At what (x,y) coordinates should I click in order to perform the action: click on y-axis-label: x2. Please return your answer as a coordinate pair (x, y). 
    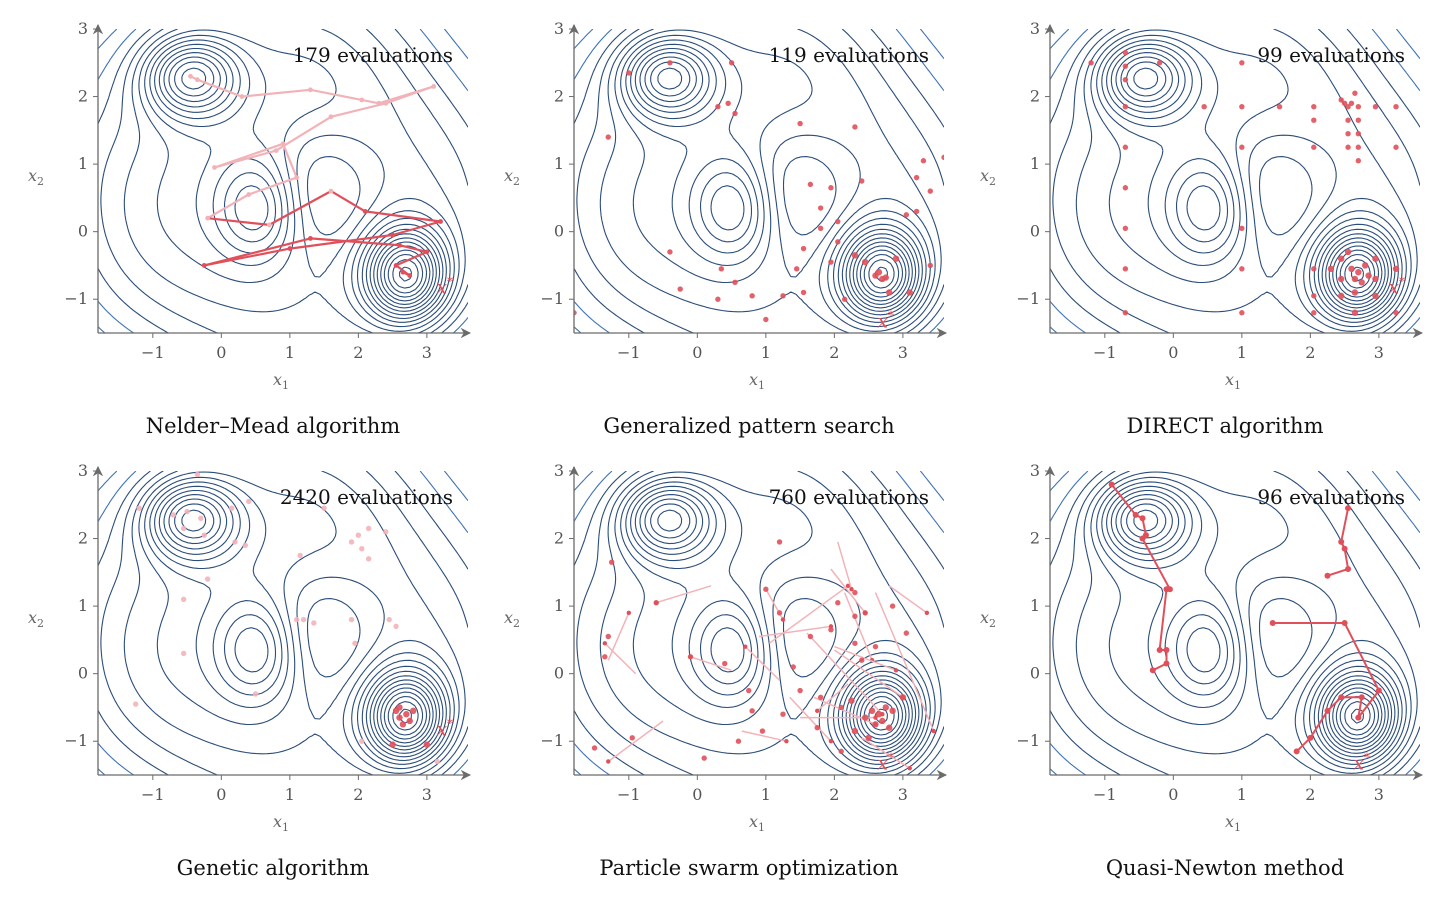
    Looking at the image, I should click on (36, 177).